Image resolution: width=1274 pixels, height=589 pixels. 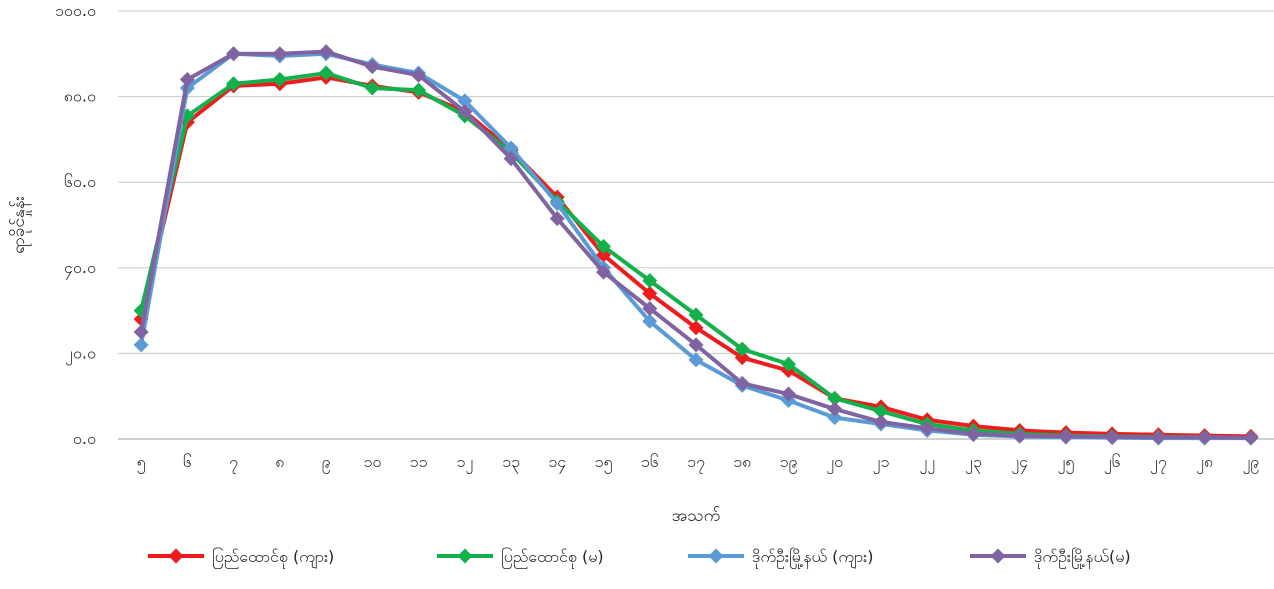 What do you see at coordinates (80, 96) in the screenshot?
I see `y-tick-label: ၈၀.၀` at bounding box center [80, 96].